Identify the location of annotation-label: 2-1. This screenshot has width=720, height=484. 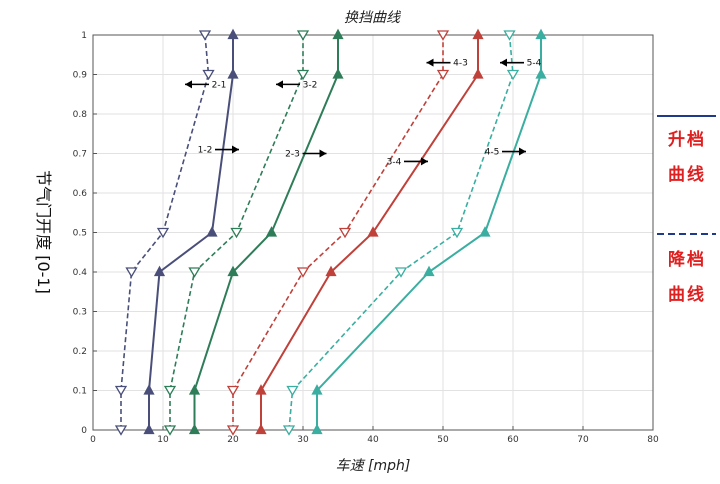
(219, 85).